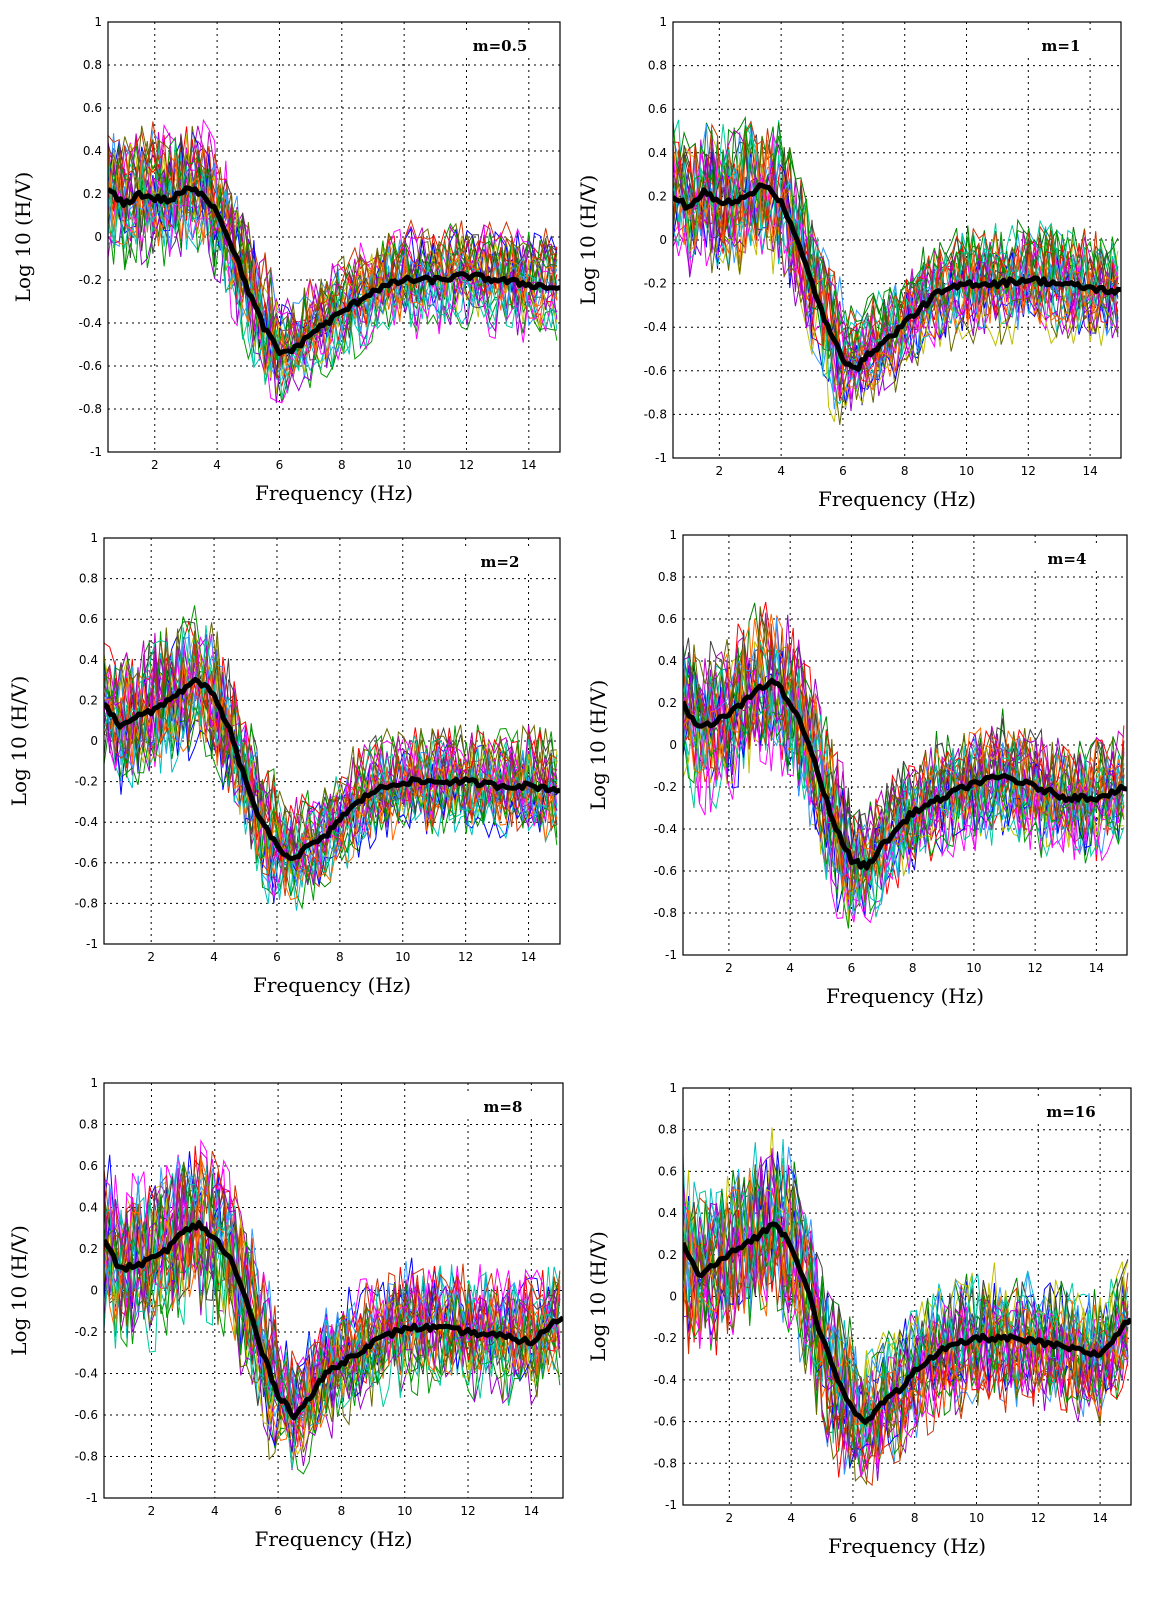 The image size is (1157, 1605). What do you see at coordinates (88, 1125) in the screenshot?
I see `y-tick-label: 0.8` at bounding box center [88, 1125].